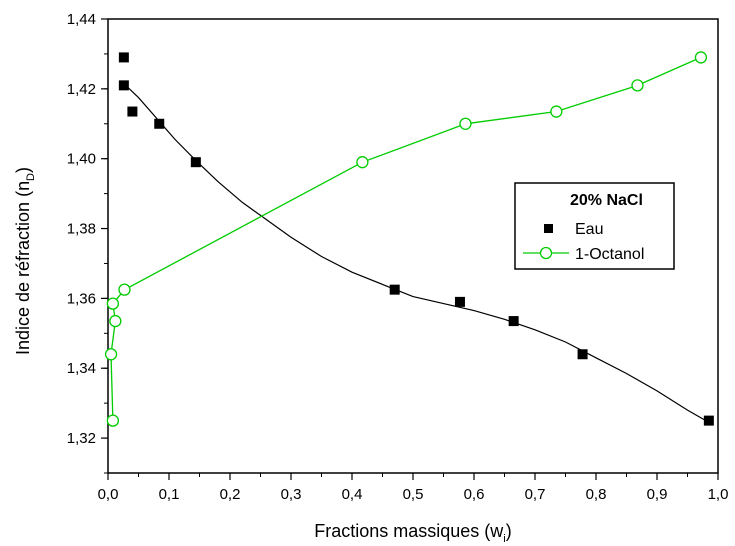  What do you see at coordinates (81, 159) in the screenshot?
I see `y-tick-label: 1,40` at bounding box center [81, 159].